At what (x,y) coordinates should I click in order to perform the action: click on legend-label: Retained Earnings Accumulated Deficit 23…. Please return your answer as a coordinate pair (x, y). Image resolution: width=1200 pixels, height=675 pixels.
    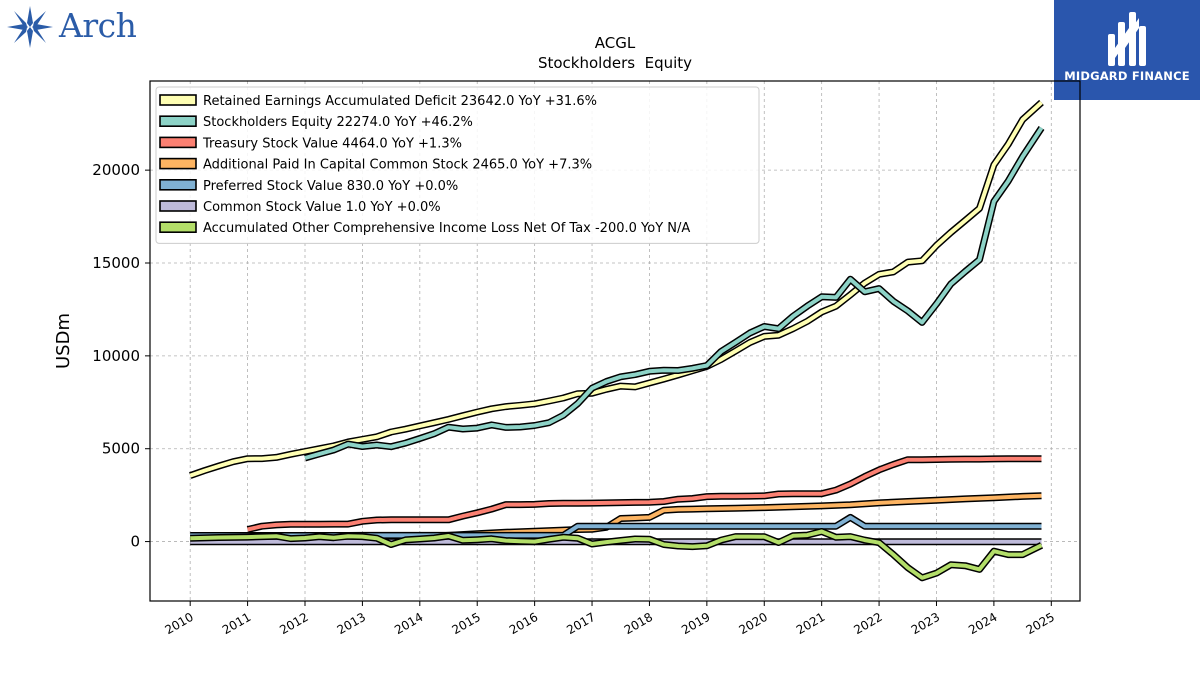
    Looking at the image, I should click on (400, 101).